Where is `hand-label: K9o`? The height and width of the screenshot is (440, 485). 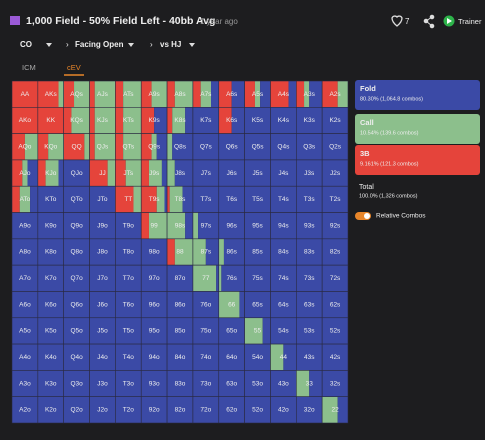 hand-label: K9o is located at coordinates (51, 225).